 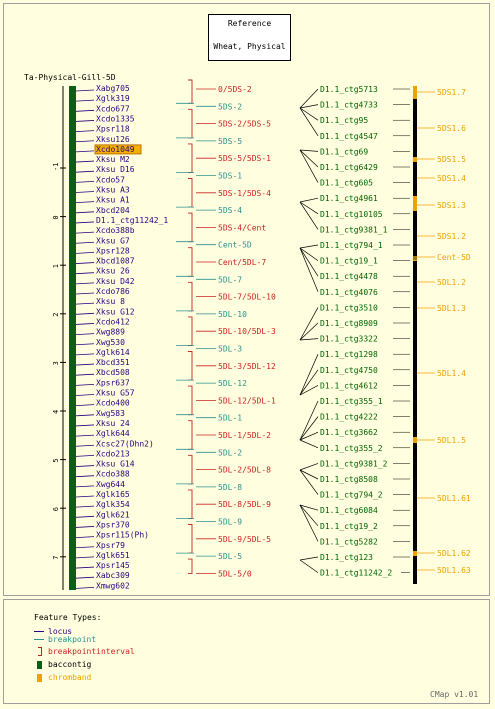 What do you see at coordinates (113, 453) in the screenshot?
I see `locus-label: Xcdo213` at bounding box center [113, 453].